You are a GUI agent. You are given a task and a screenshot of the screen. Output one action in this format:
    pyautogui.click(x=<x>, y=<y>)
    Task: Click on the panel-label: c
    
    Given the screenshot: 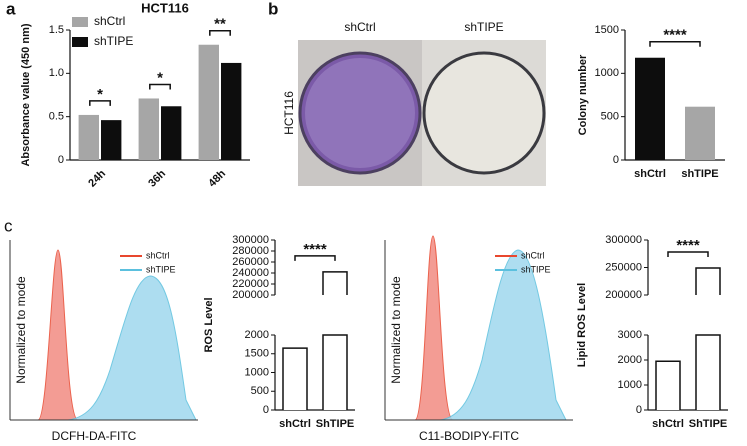 What is the action you would take?
    pyautogui.click(x=8, y=225)
    